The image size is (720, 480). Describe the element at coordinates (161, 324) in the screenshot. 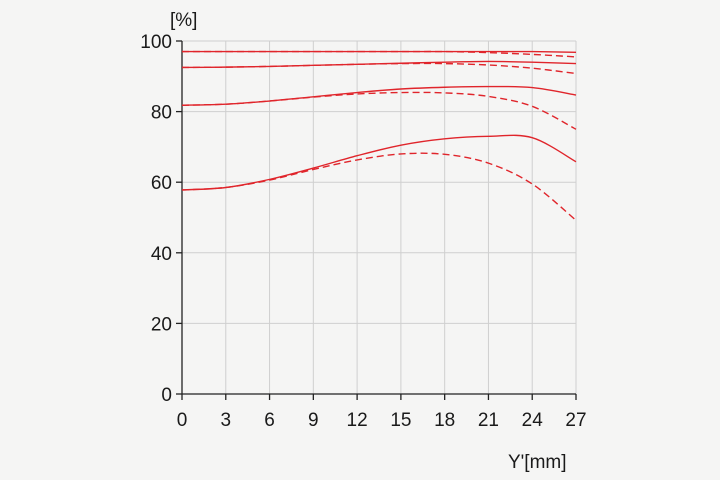

I see `y-tick-label: 20` at that location.